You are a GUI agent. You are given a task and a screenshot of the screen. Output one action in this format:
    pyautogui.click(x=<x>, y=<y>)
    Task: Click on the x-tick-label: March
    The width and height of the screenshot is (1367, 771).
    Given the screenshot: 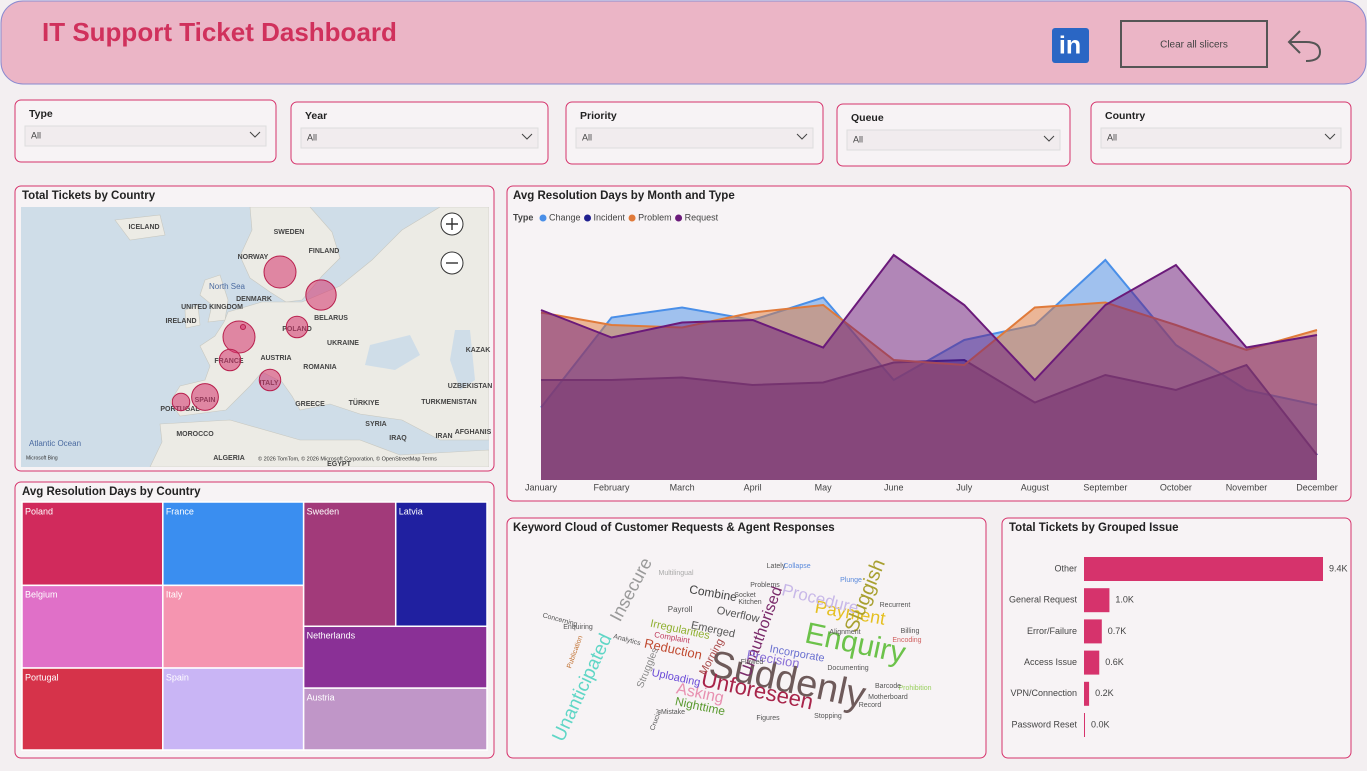 What is the action you would take?
    pyautogui.click(x=682, y=487)
    